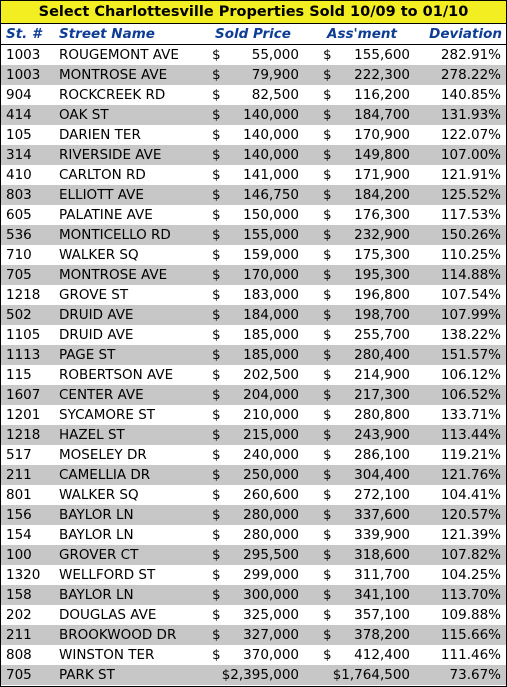 This screenshot has height=687, width=507. What do you see at coordinates (253, 375) in the screenshot?
I see `table-row: 115 ROBERTSON AVE $202,500 $214,900 106.12%` at bounding box center [253, 375].